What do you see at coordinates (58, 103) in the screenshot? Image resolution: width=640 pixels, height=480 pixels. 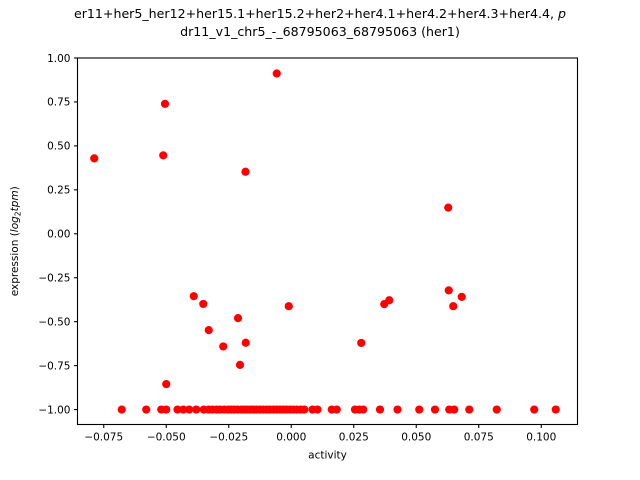 I see `y-tick-label: 0.75` at bounding box center [58, 103].